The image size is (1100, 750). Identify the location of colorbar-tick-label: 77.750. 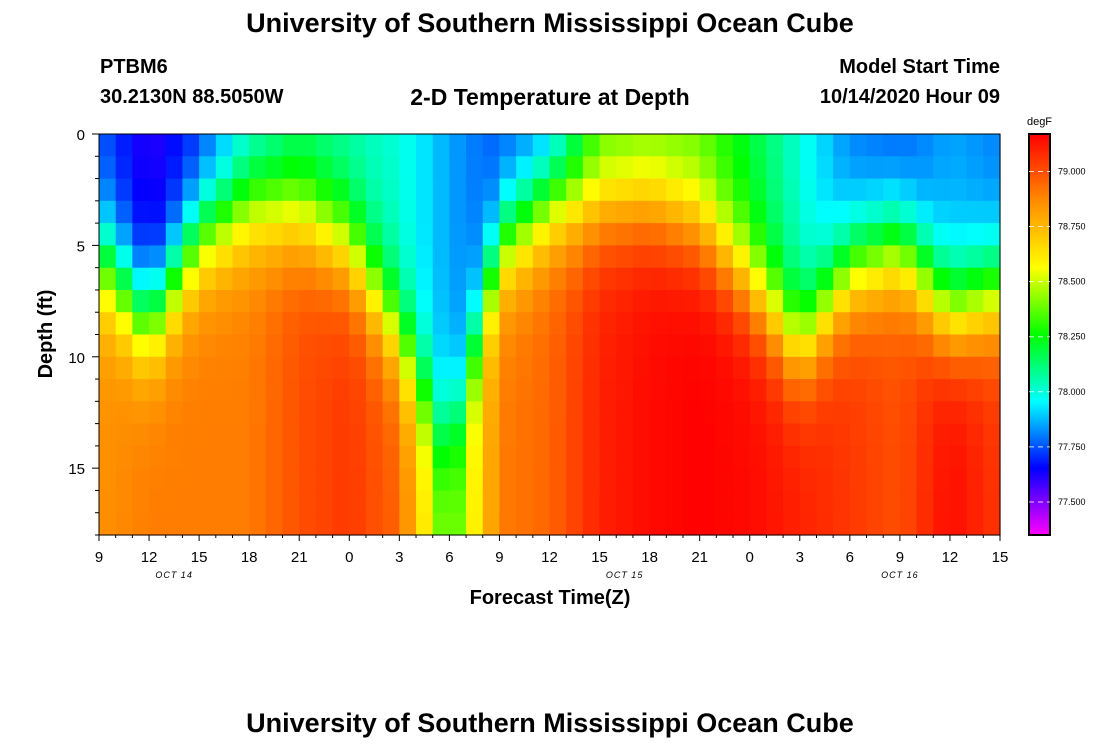
(1072, 447).